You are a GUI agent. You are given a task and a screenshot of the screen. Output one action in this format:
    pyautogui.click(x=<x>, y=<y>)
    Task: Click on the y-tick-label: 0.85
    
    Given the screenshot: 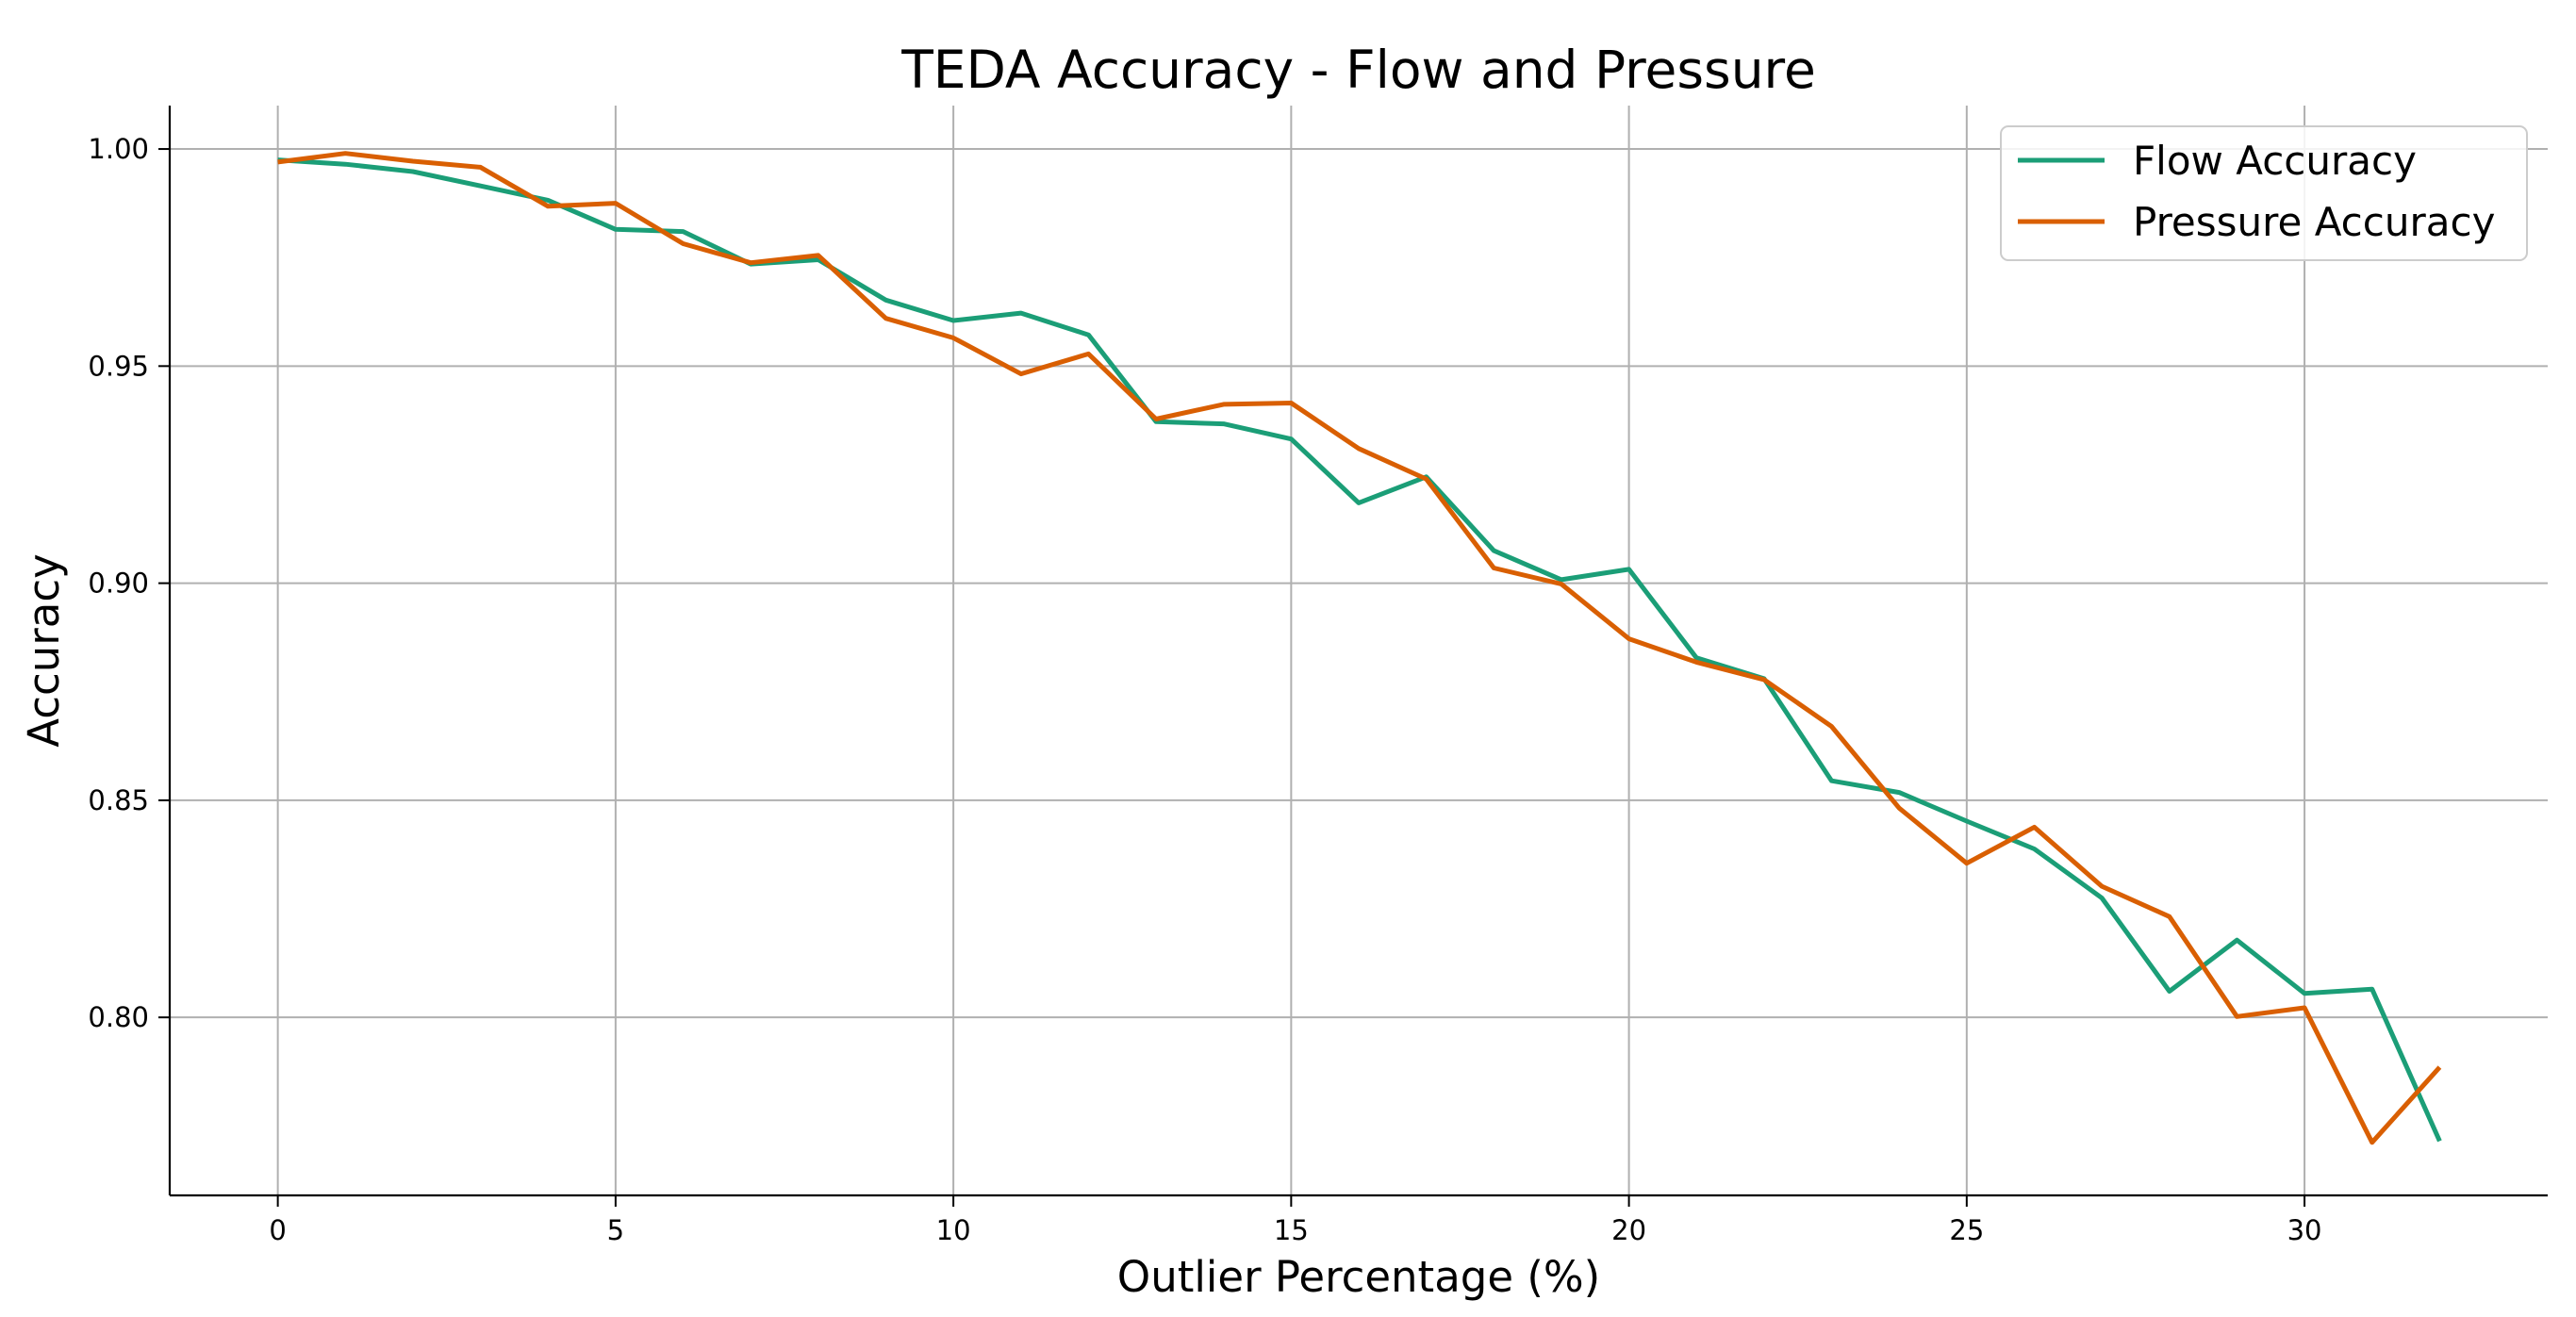 What is the action you would take?
    pyautogui.click(x=118, y=800)
    